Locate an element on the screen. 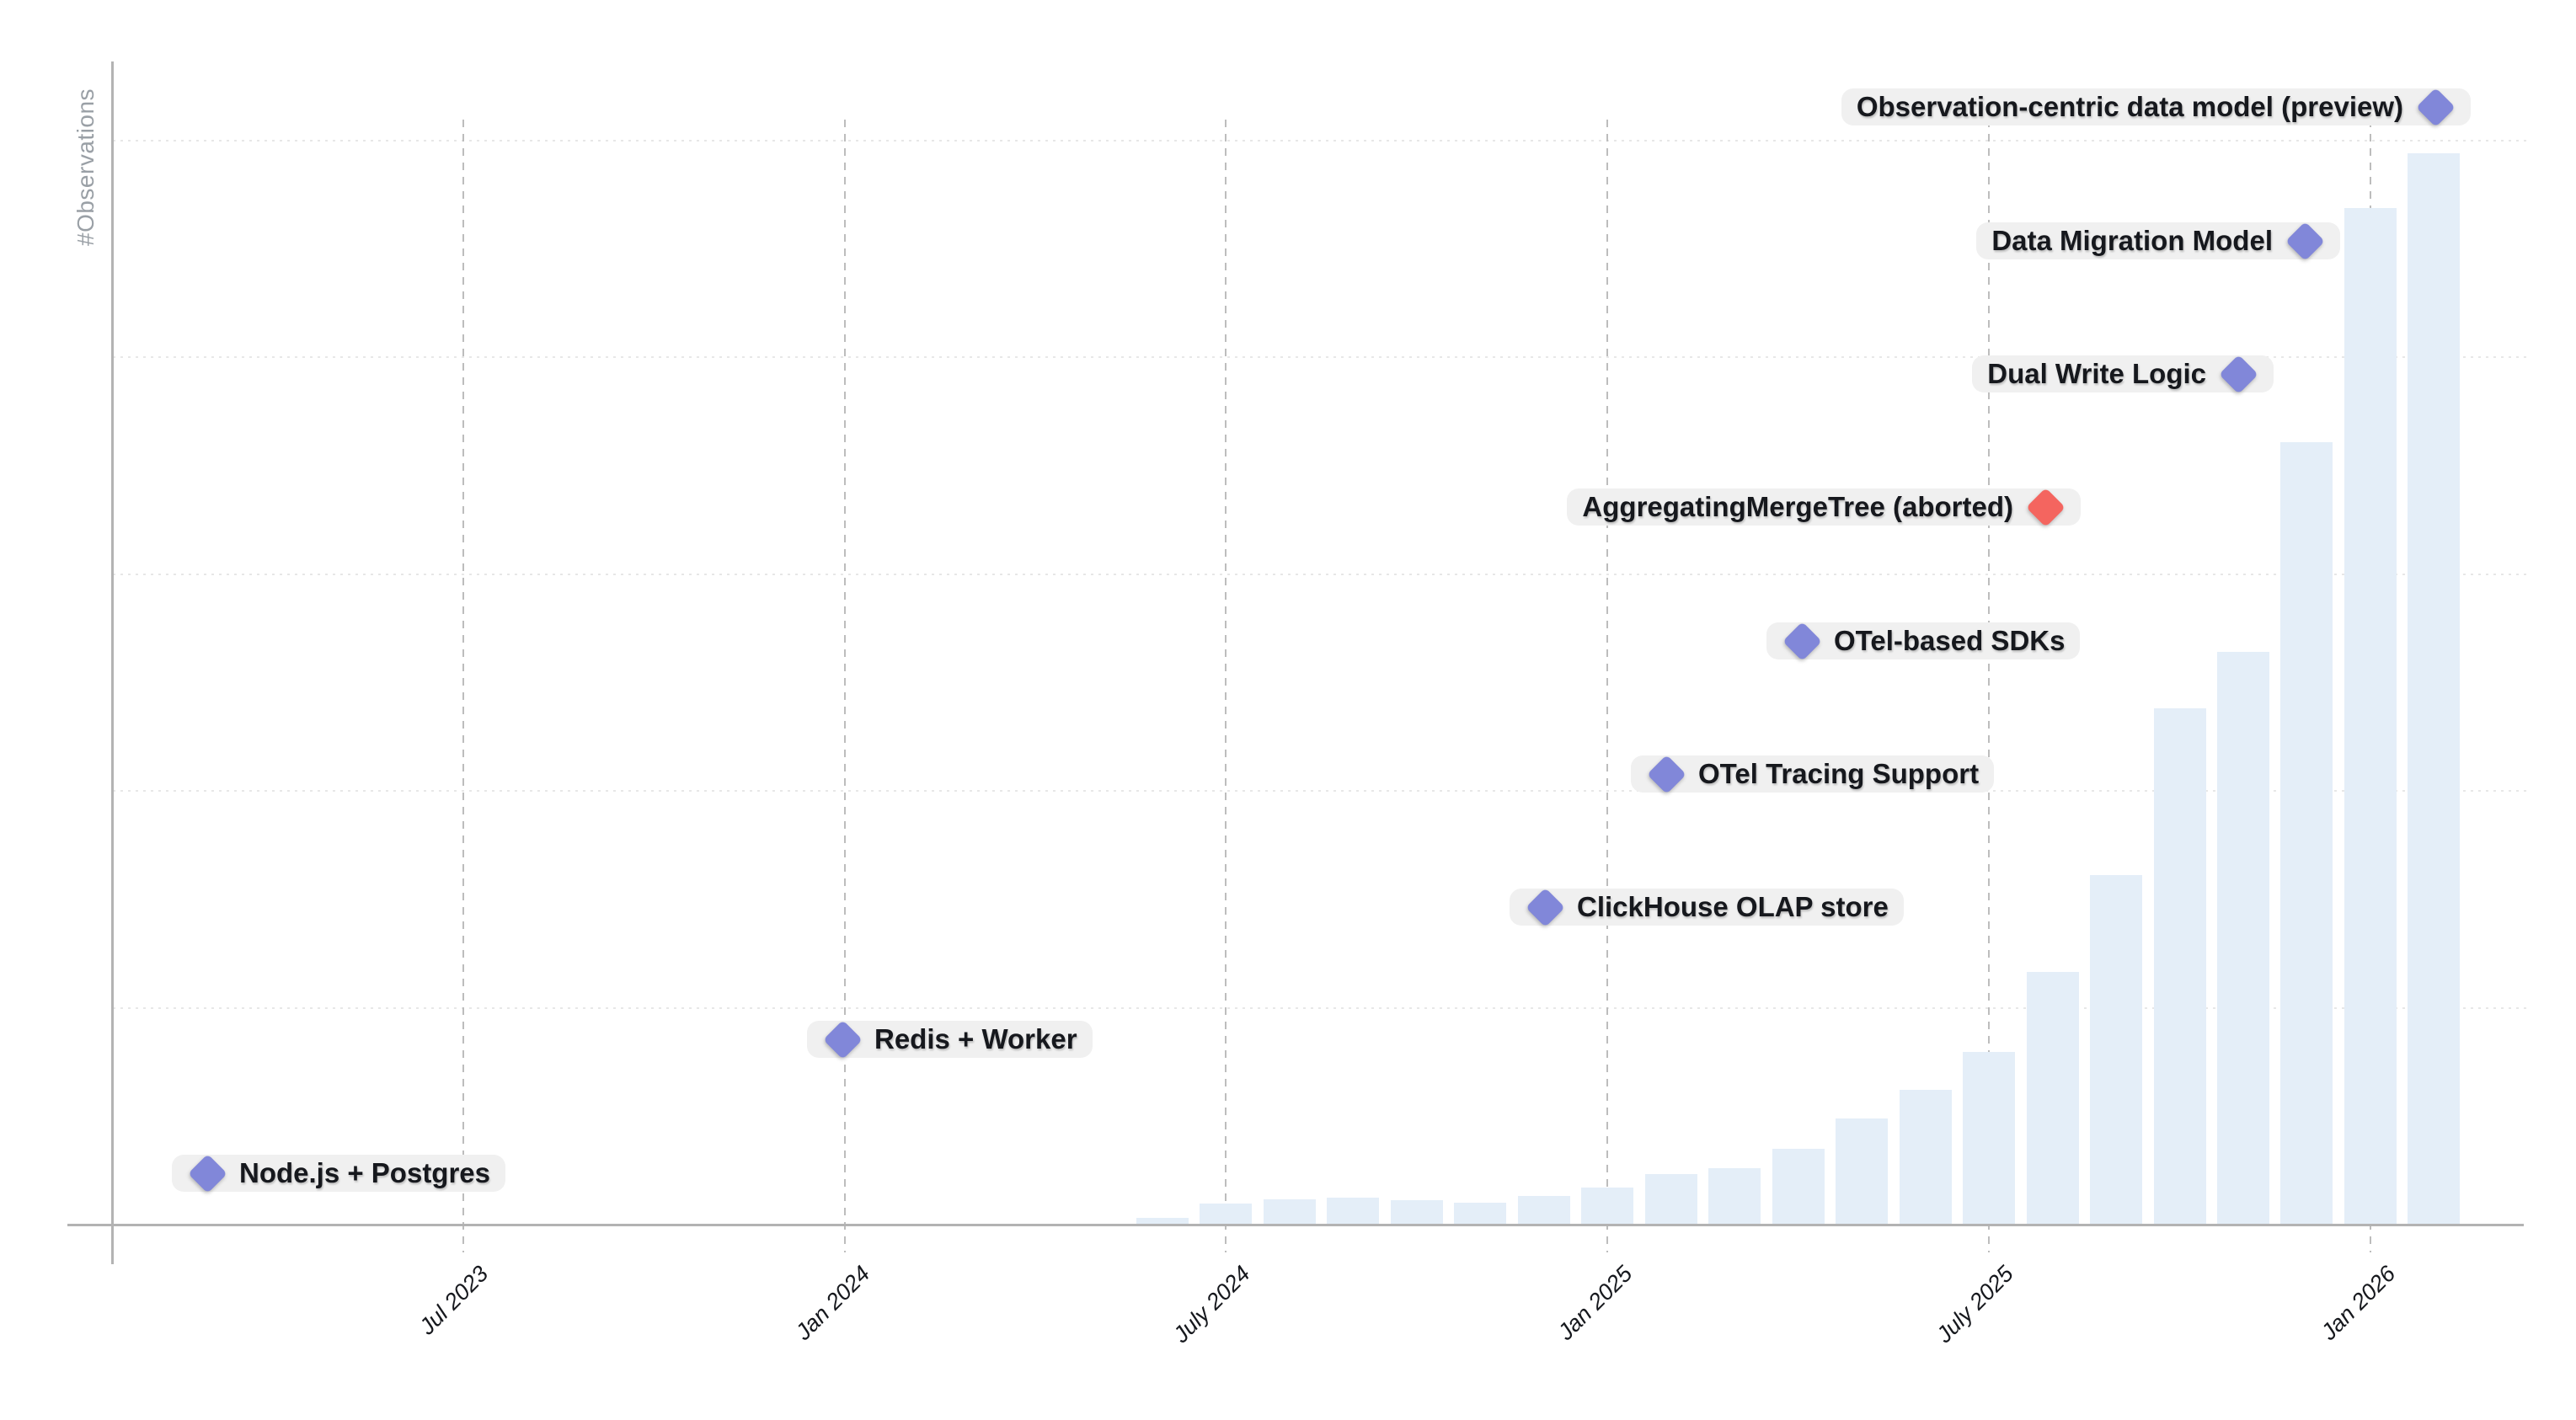 The height and width of the screenshot is (1420, 2576). milestone-label: ClickHouse OLAP store is located at coordinates (1707, 907).